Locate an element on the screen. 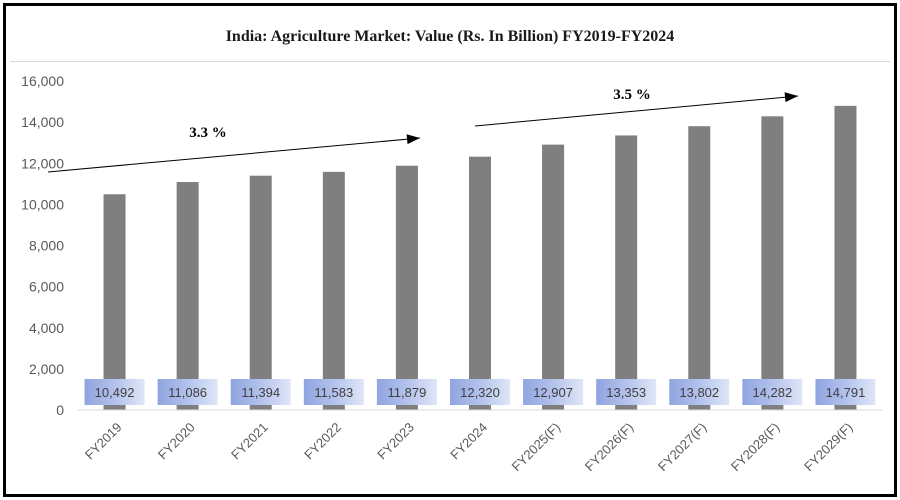  data-label: 12,907 is located at coordinates (553, 392).